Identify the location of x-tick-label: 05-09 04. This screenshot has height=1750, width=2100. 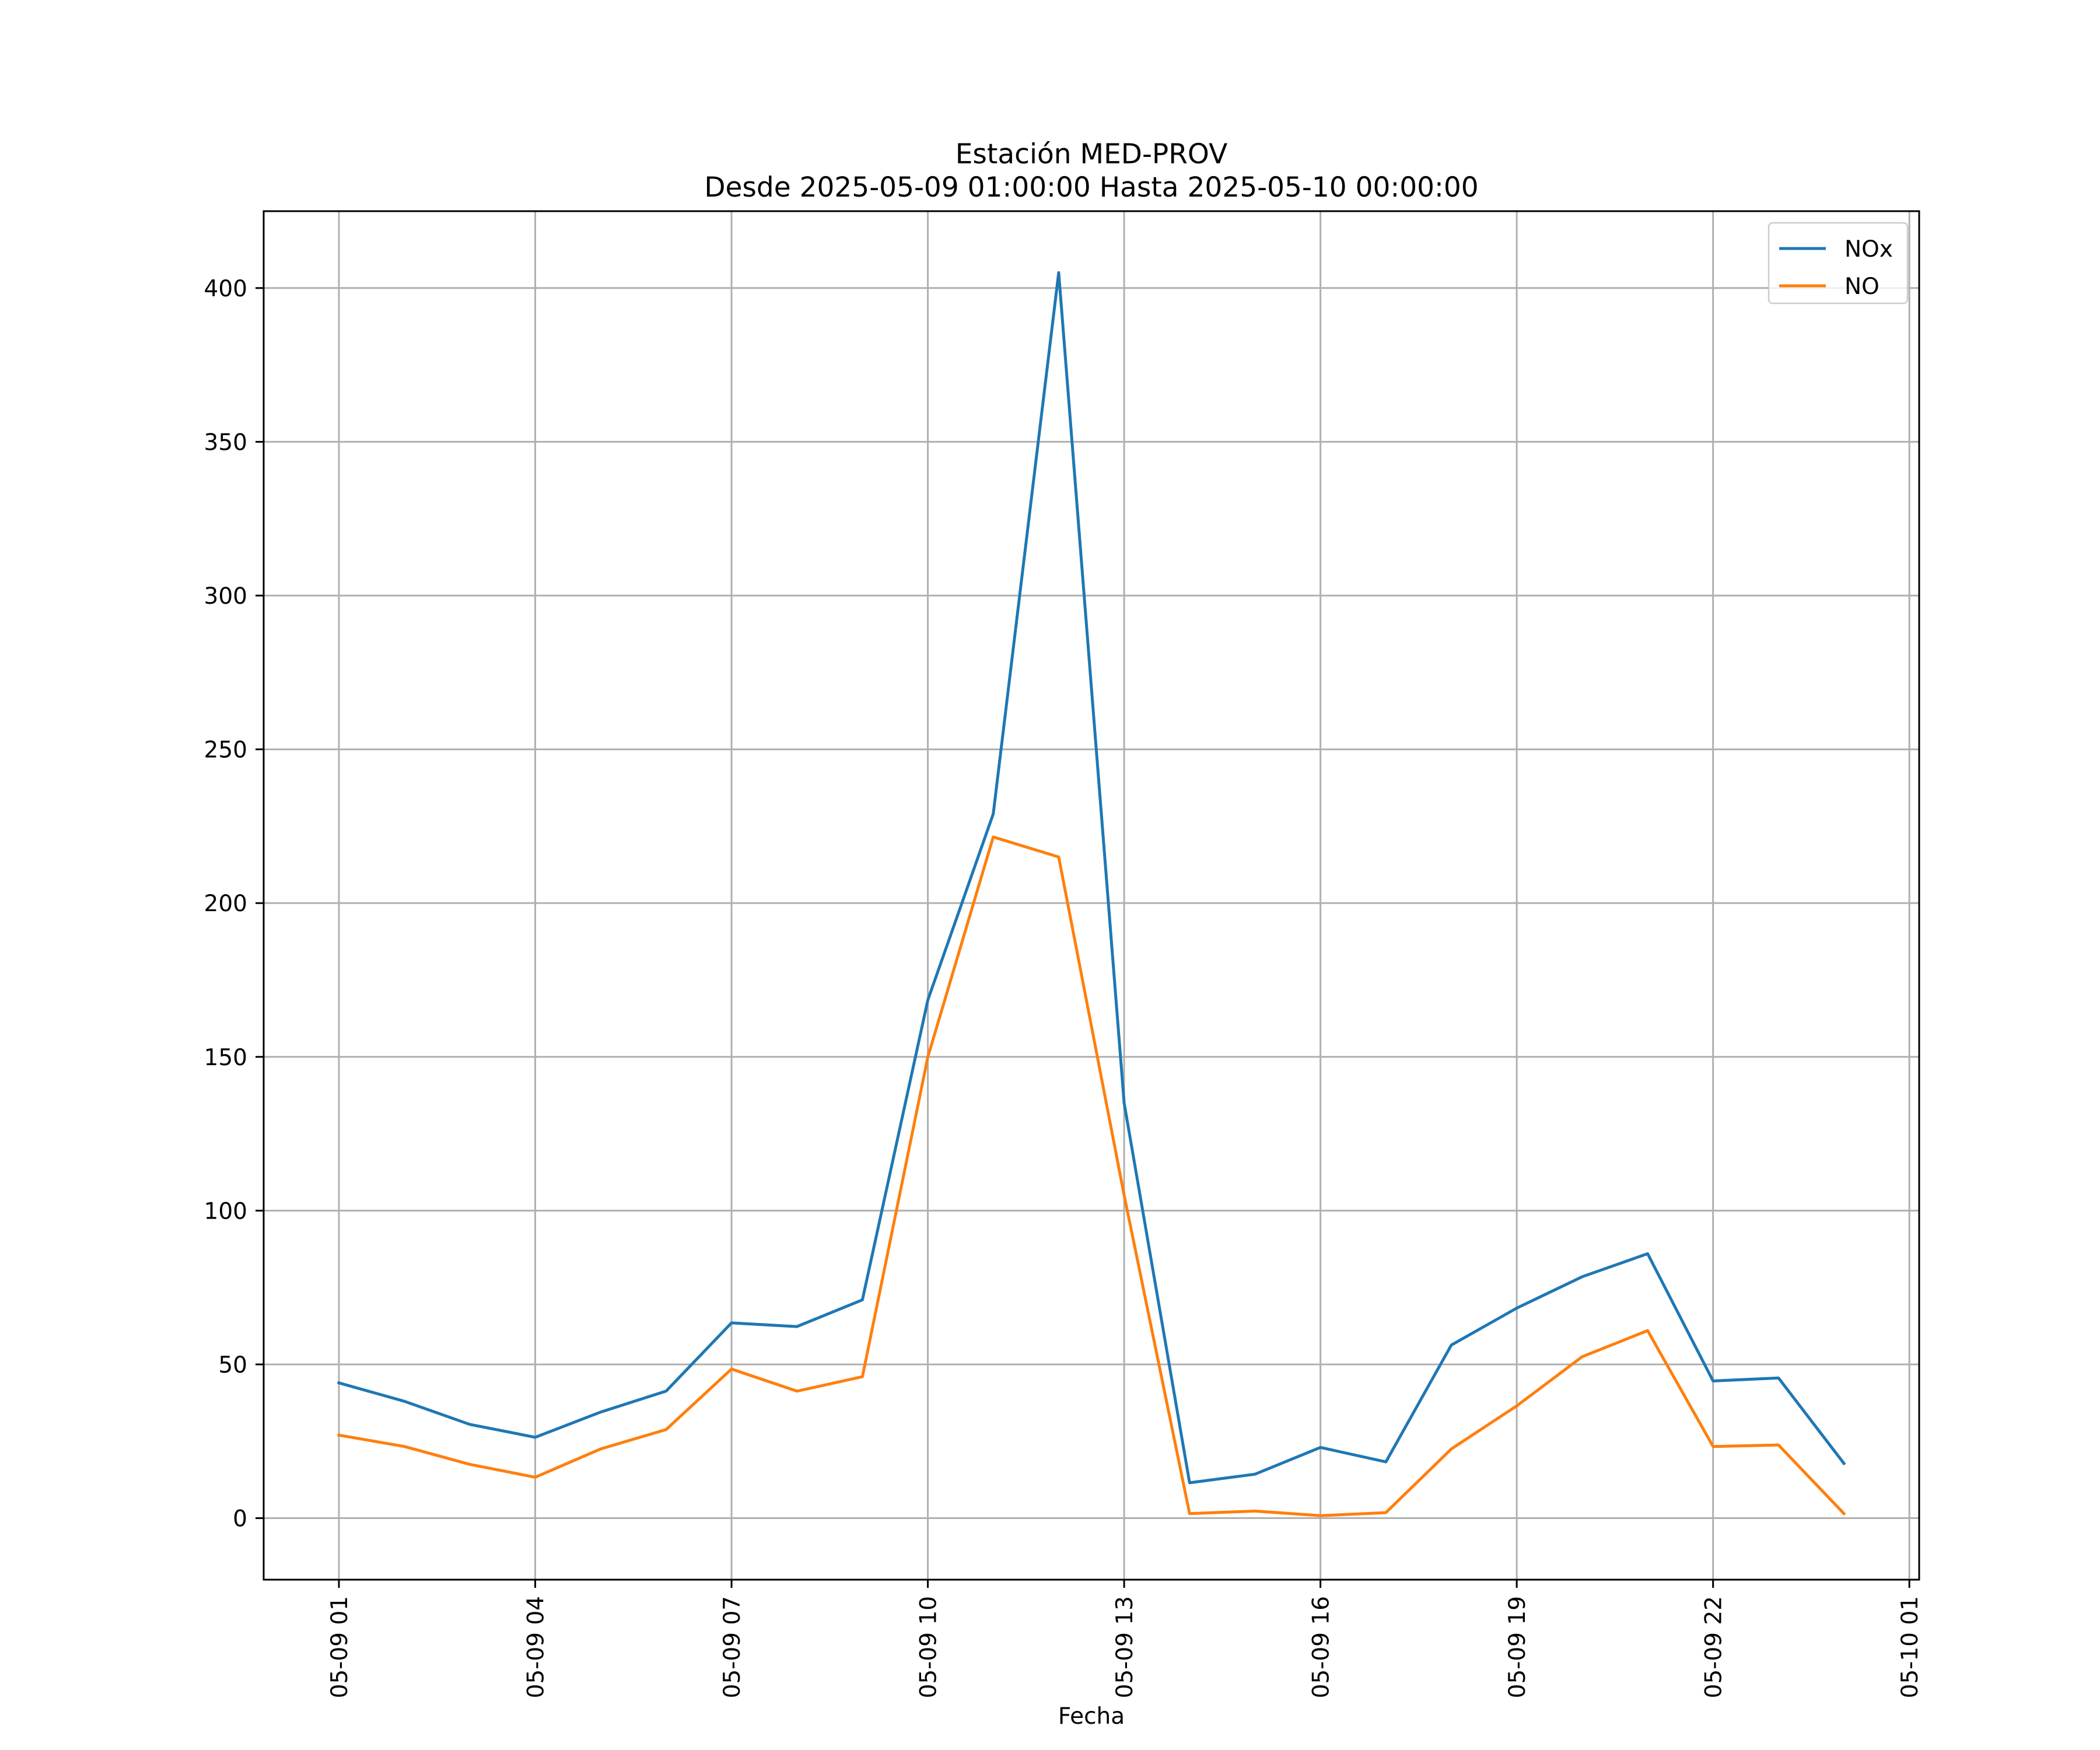
(536, 1647).